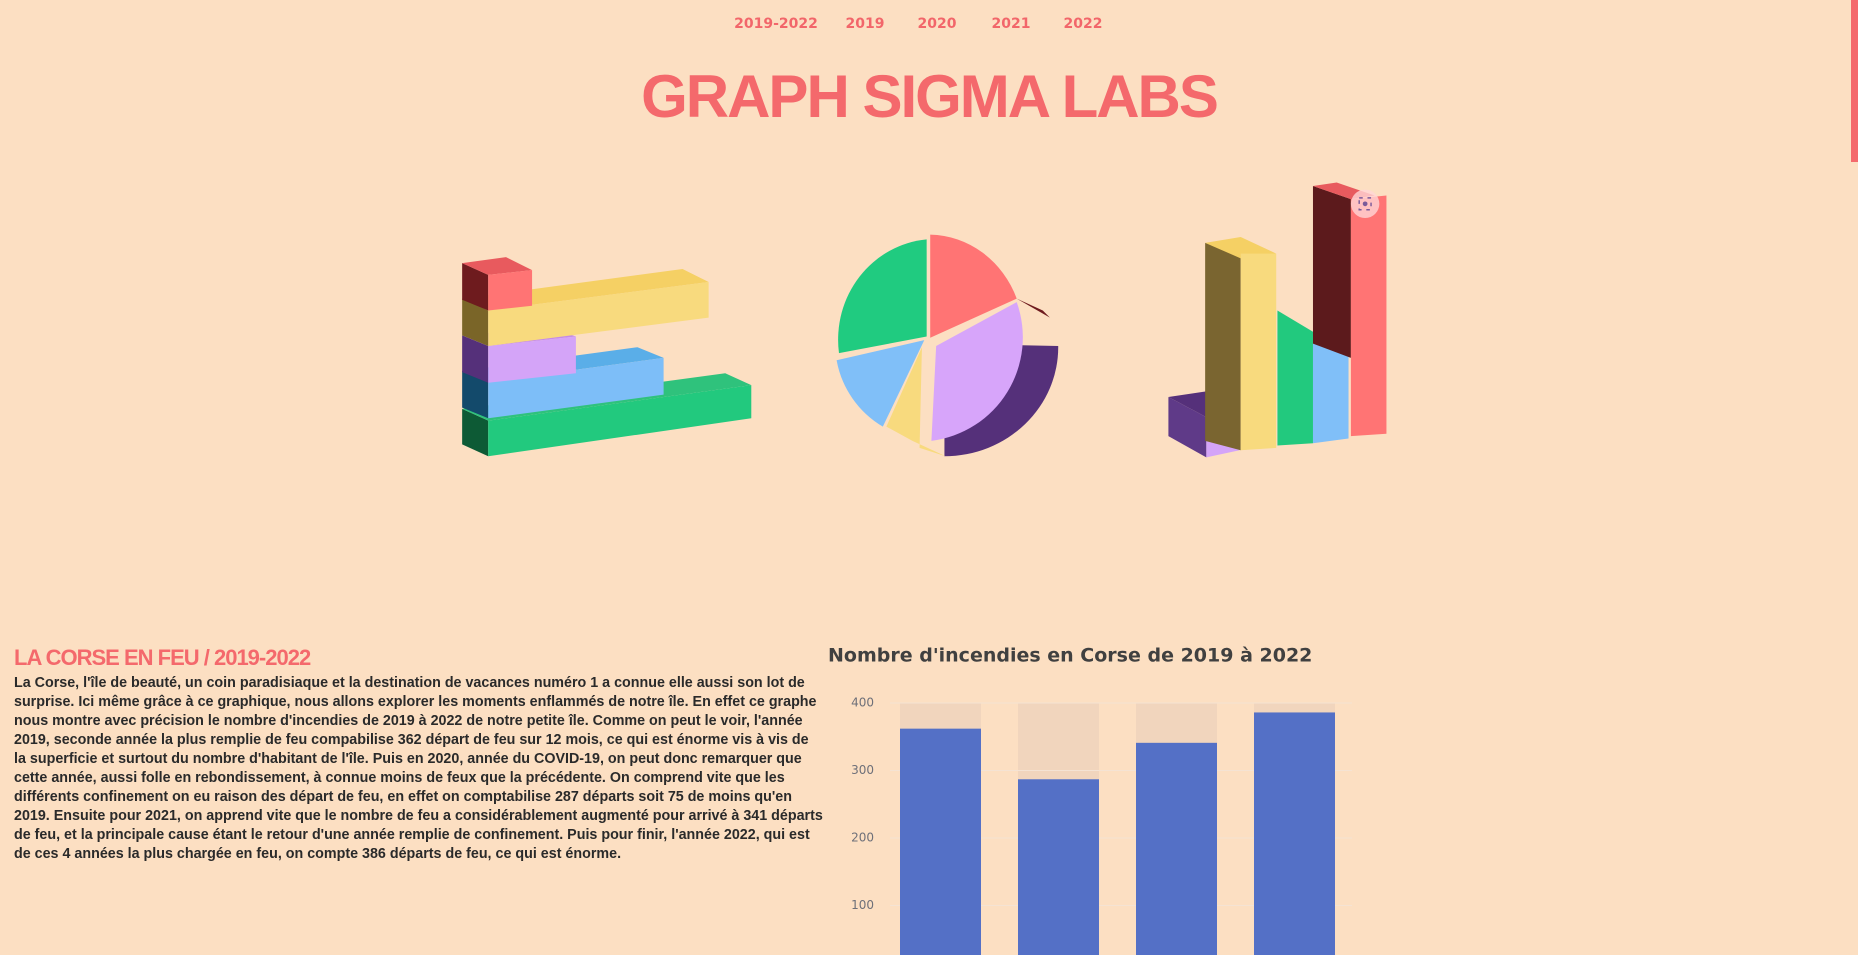 This screenshot has height=955, width=1858. I want to click on y-tick-label: 400, so click(862, 703).